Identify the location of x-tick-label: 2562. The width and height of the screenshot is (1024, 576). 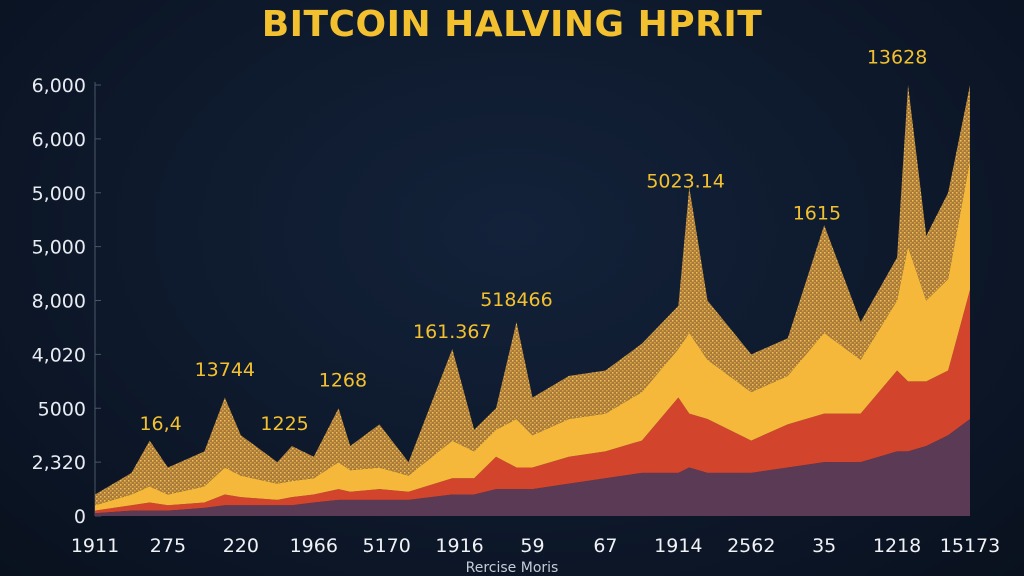
(751, 546).